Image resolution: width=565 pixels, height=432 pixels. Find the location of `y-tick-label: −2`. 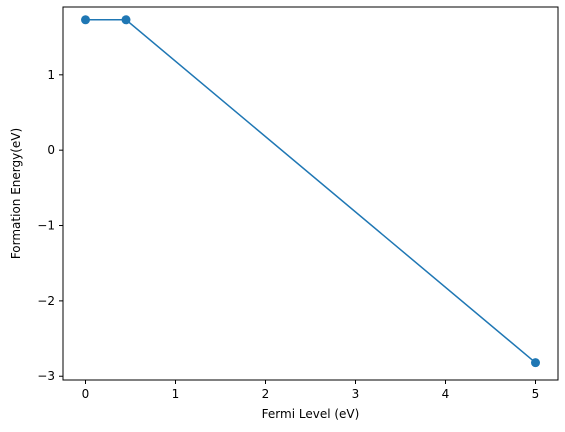

y-tick-label: −2 is located at coordinates (46, 301).